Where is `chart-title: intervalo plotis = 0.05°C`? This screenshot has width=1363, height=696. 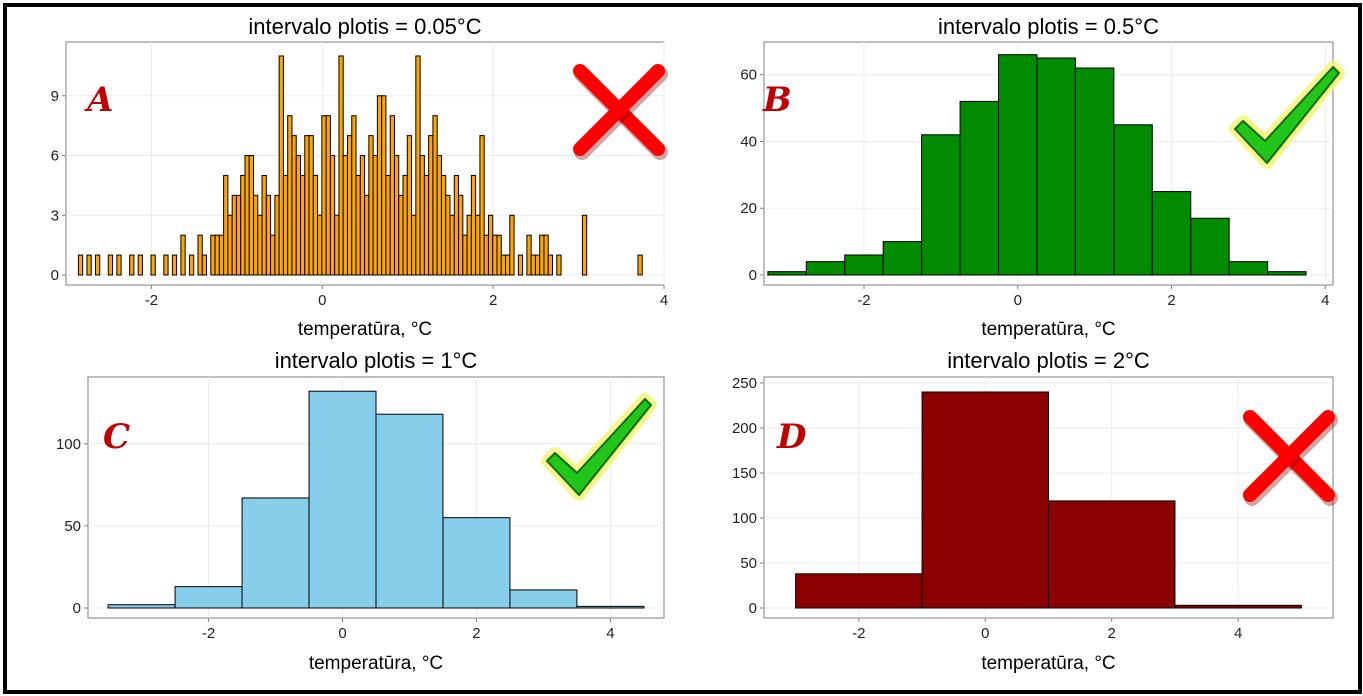 chart-title: intervalo plotis = 0.05°C is located at coordinates (364, 26).